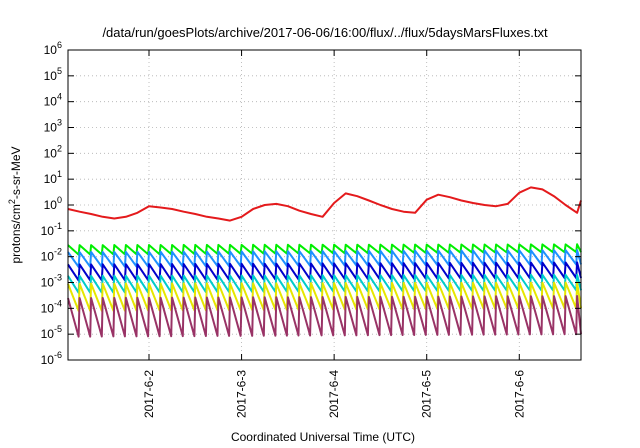 Image resolution: width=640 pixels, height=448 pixels. I want to click on y-tick-label: 10⁻⁵, so click(51, 332).